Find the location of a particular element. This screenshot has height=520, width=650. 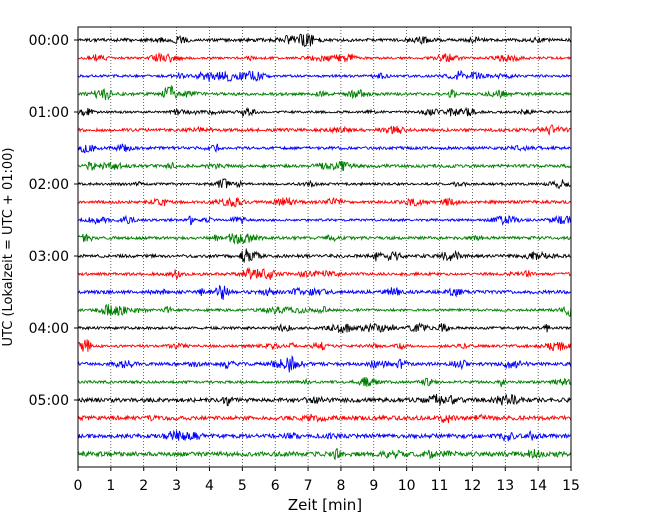

x-tick-label: 5 is located at coordinates (242, 486).